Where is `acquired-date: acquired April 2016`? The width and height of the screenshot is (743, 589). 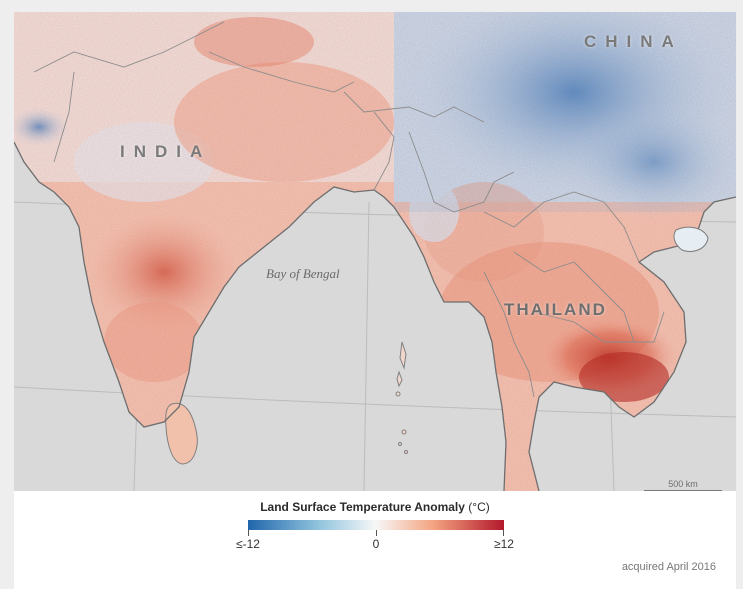 acquired-date: acquired April 2016 is located at coordinates (668, 567).